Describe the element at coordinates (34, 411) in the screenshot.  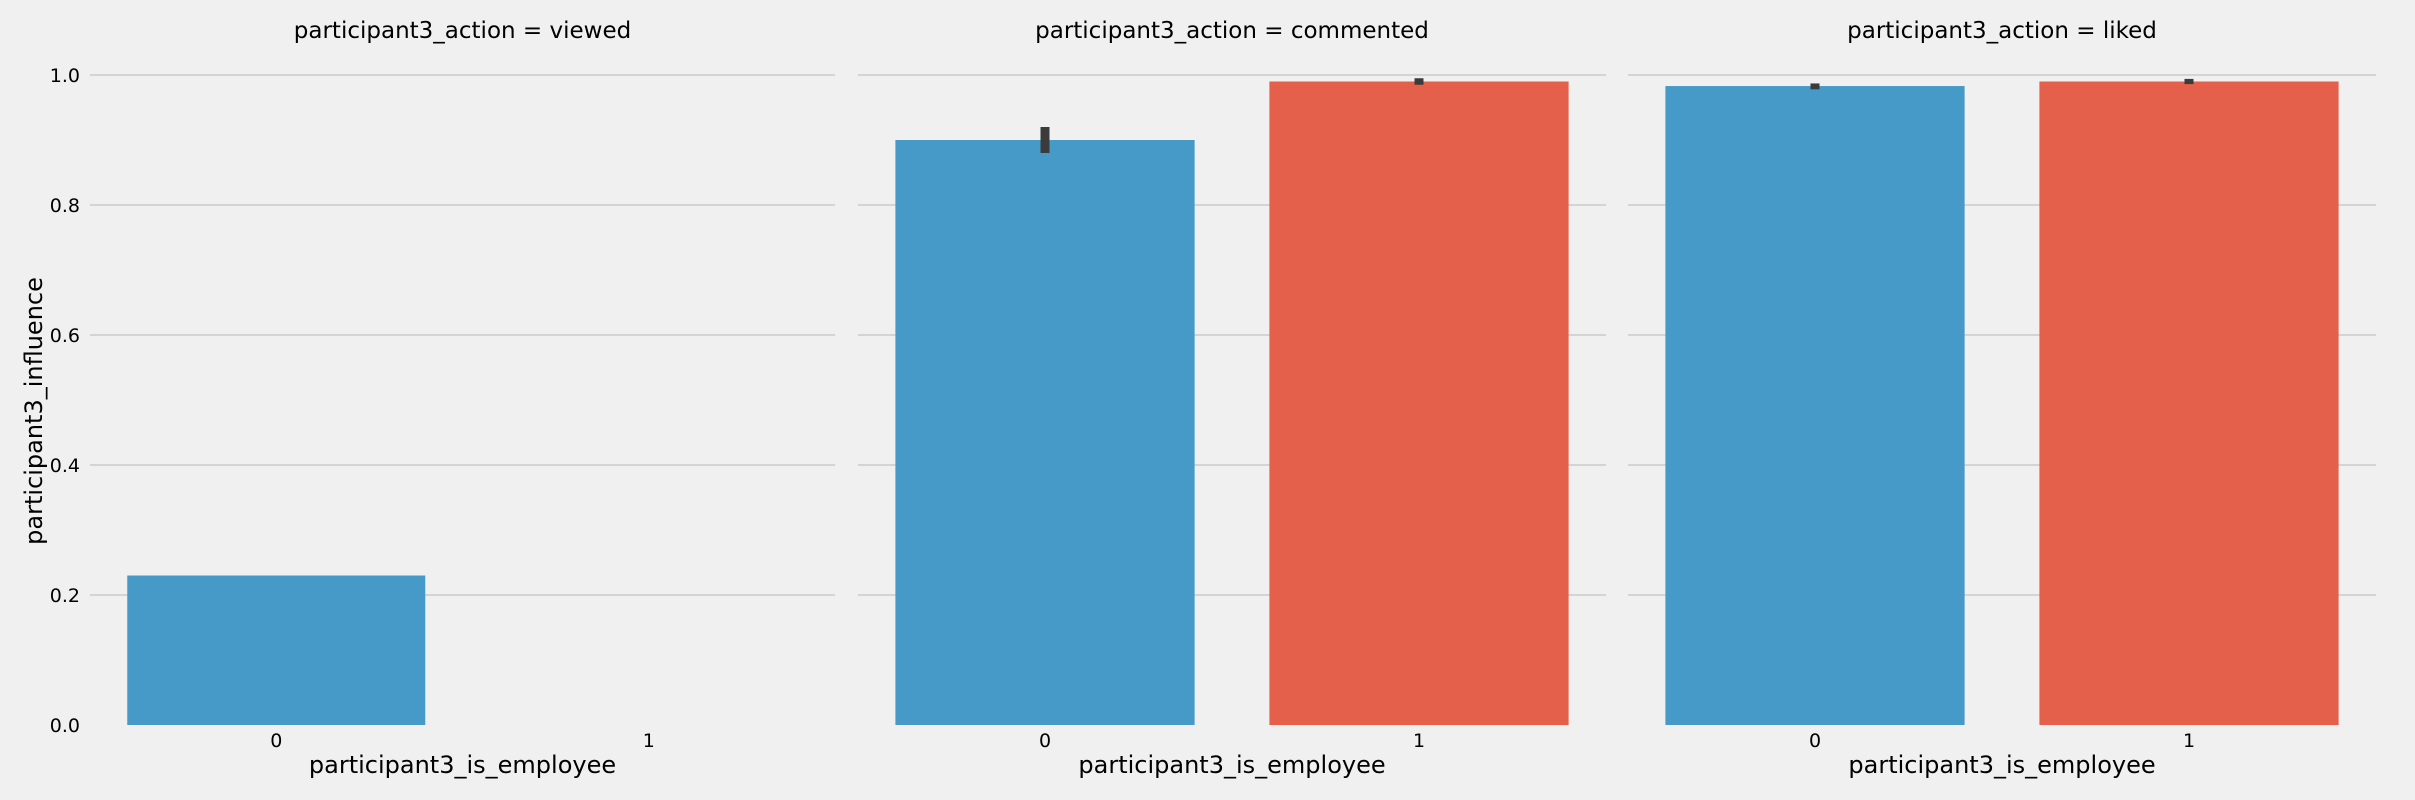
I see `y-axis-label: participant3_influence` at that location.